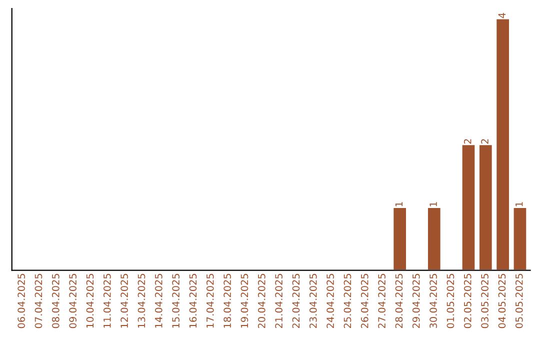 The image size is (540, 340). Describe the element at coordinates (193, 301) in the screenshot. I see `x-tick-label: 16.04.2025` at that location.